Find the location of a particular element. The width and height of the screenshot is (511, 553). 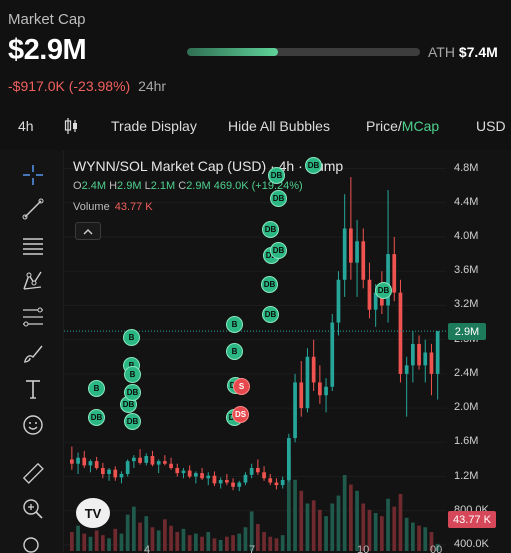

tradingview-logo: TV is located at coordinates (93, 513).